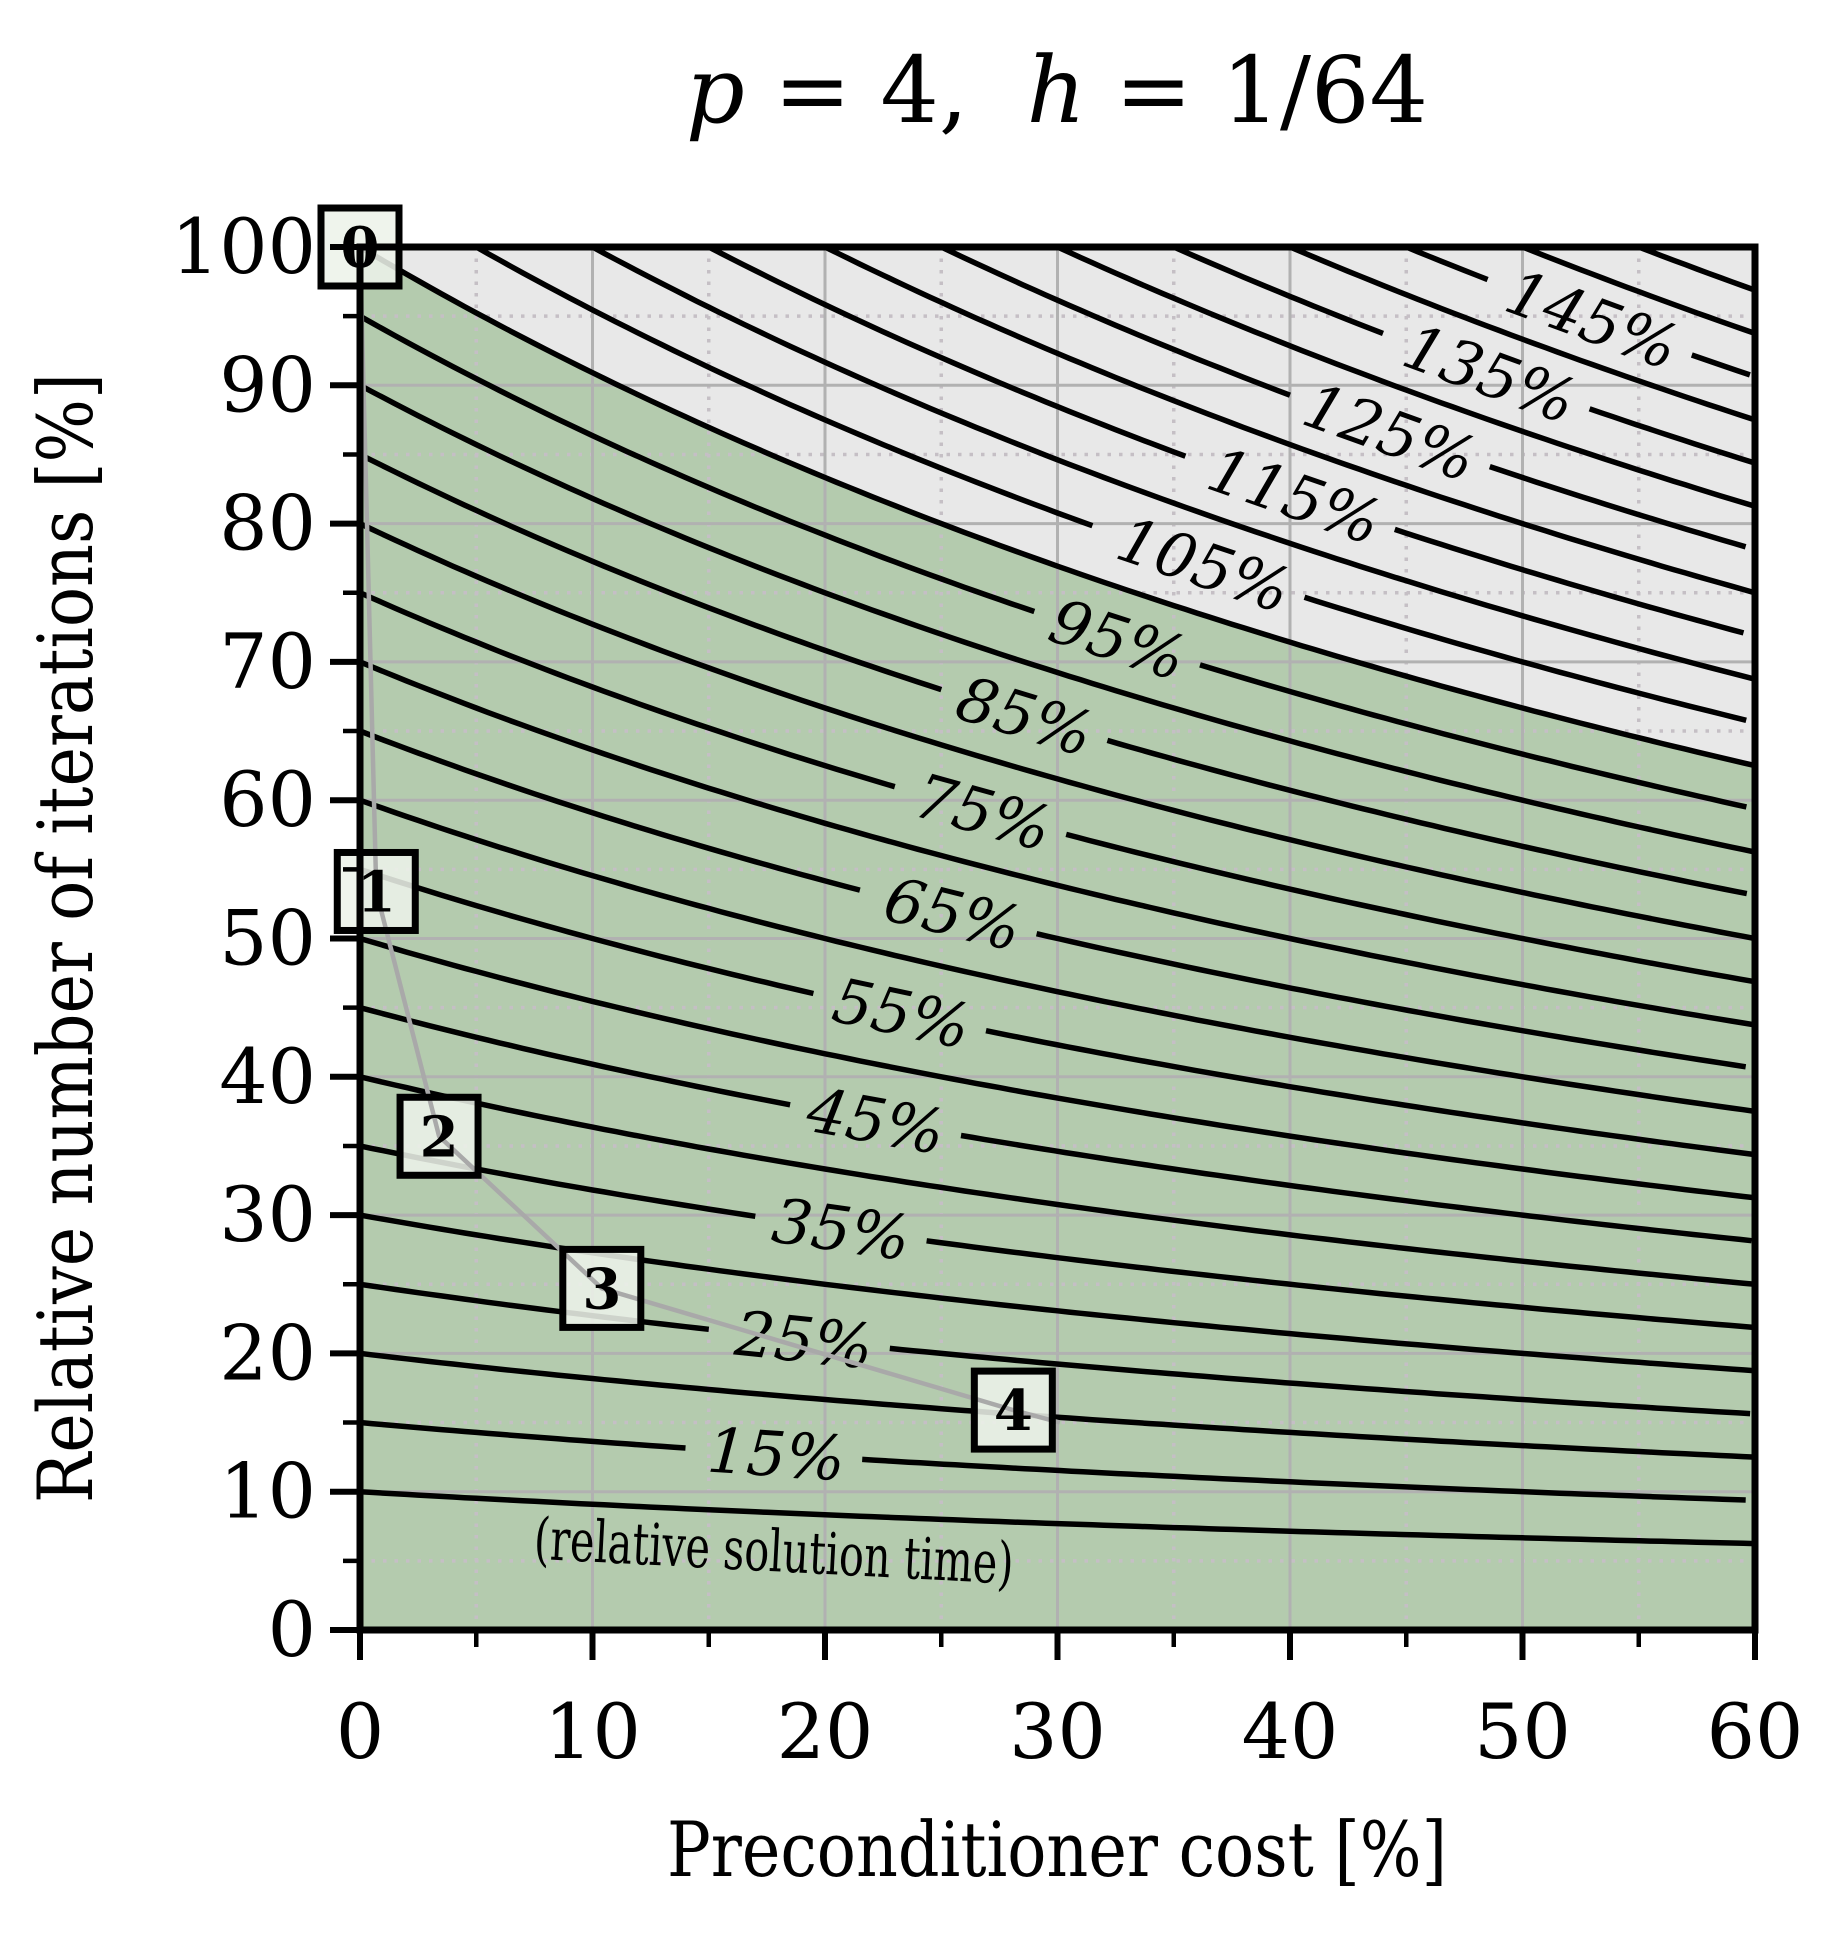 The image size is (1846, 1941). What do you see at coordinates (267, 1214) in the screenshot?
I see `y-tick-label-30: 30` at bounding box center [267, 1214].